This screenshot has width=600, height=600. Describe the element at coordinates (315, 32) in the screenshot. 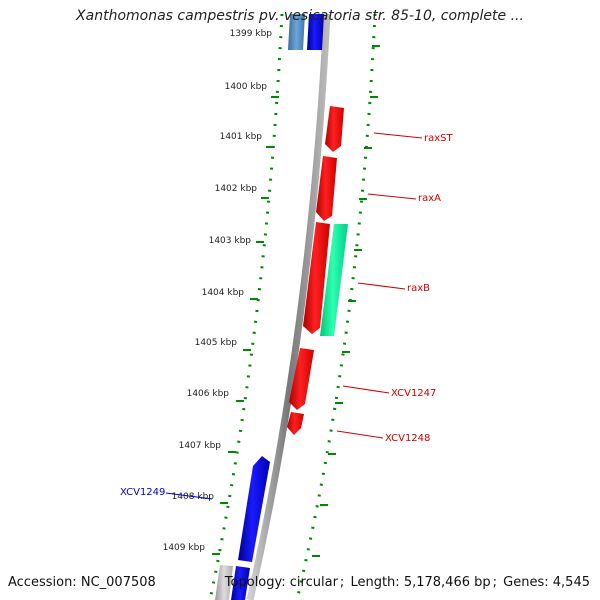

I see `gene-blue-top` at that location.